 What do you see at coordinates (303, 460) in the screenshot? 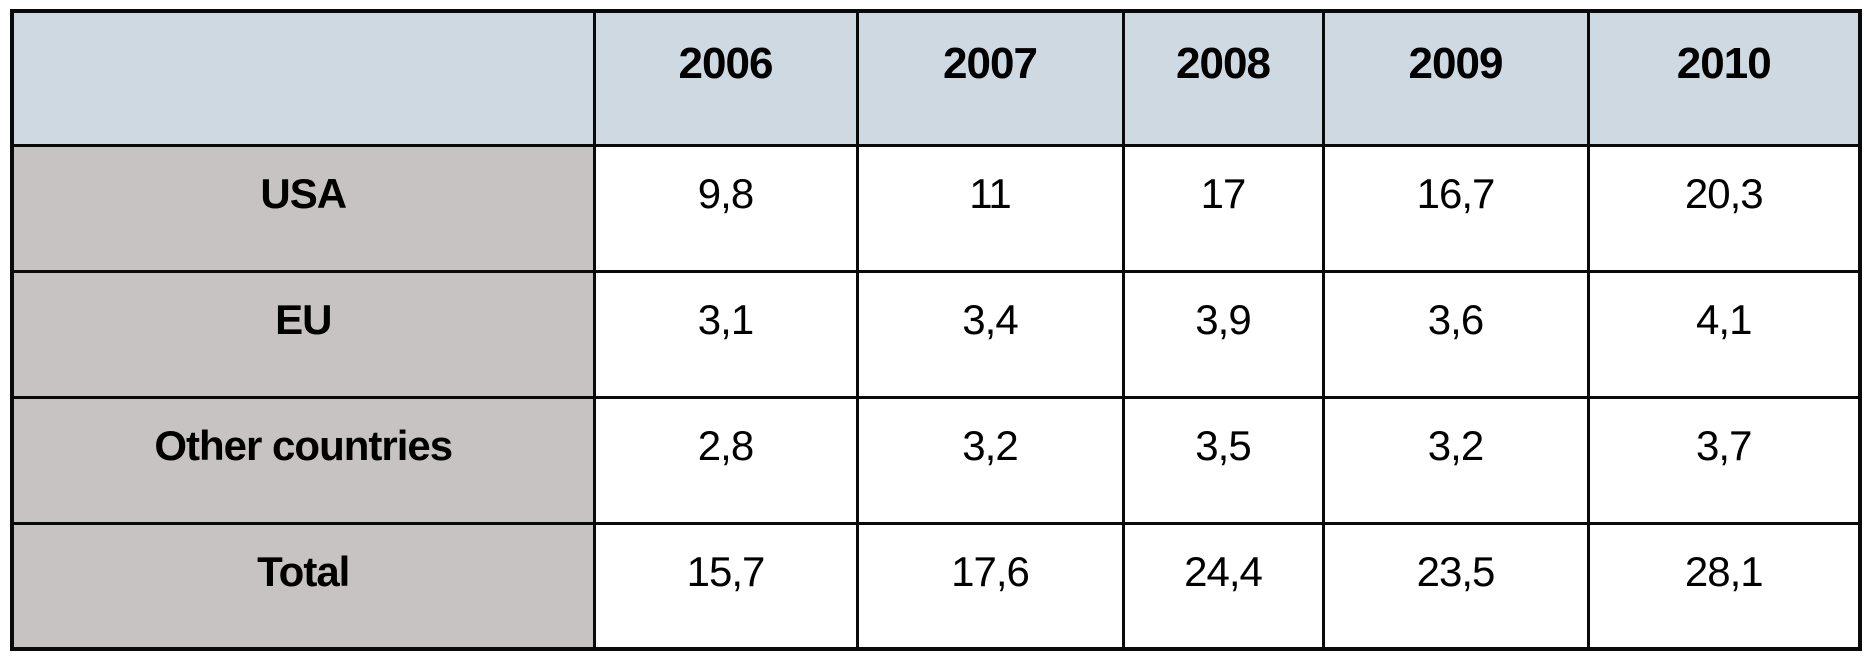
I see `row-label-other-countries: Other countries` at bounding box center [303, 460].